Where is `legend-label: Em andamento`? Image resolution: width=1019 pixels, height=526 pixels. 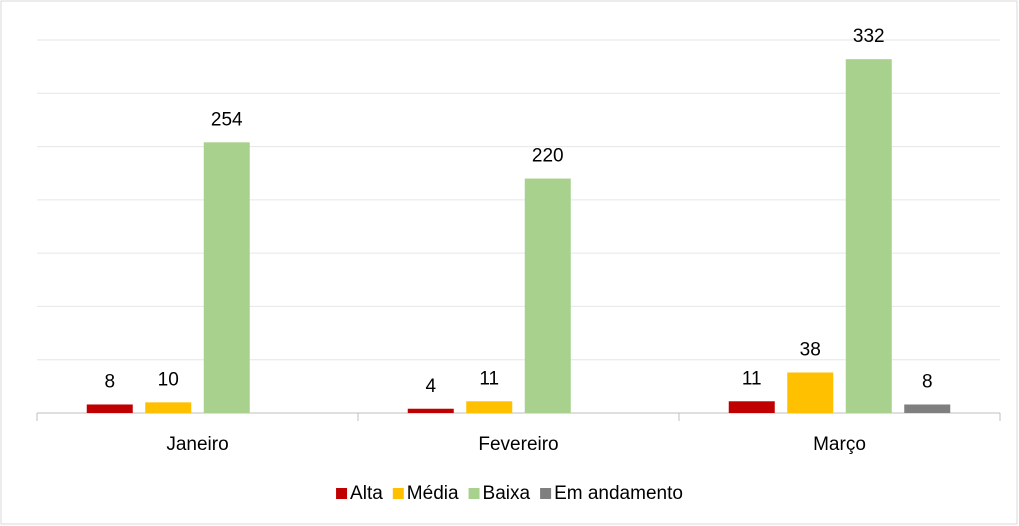
legend-label: Em andamento is located at coordinates (618, 493).